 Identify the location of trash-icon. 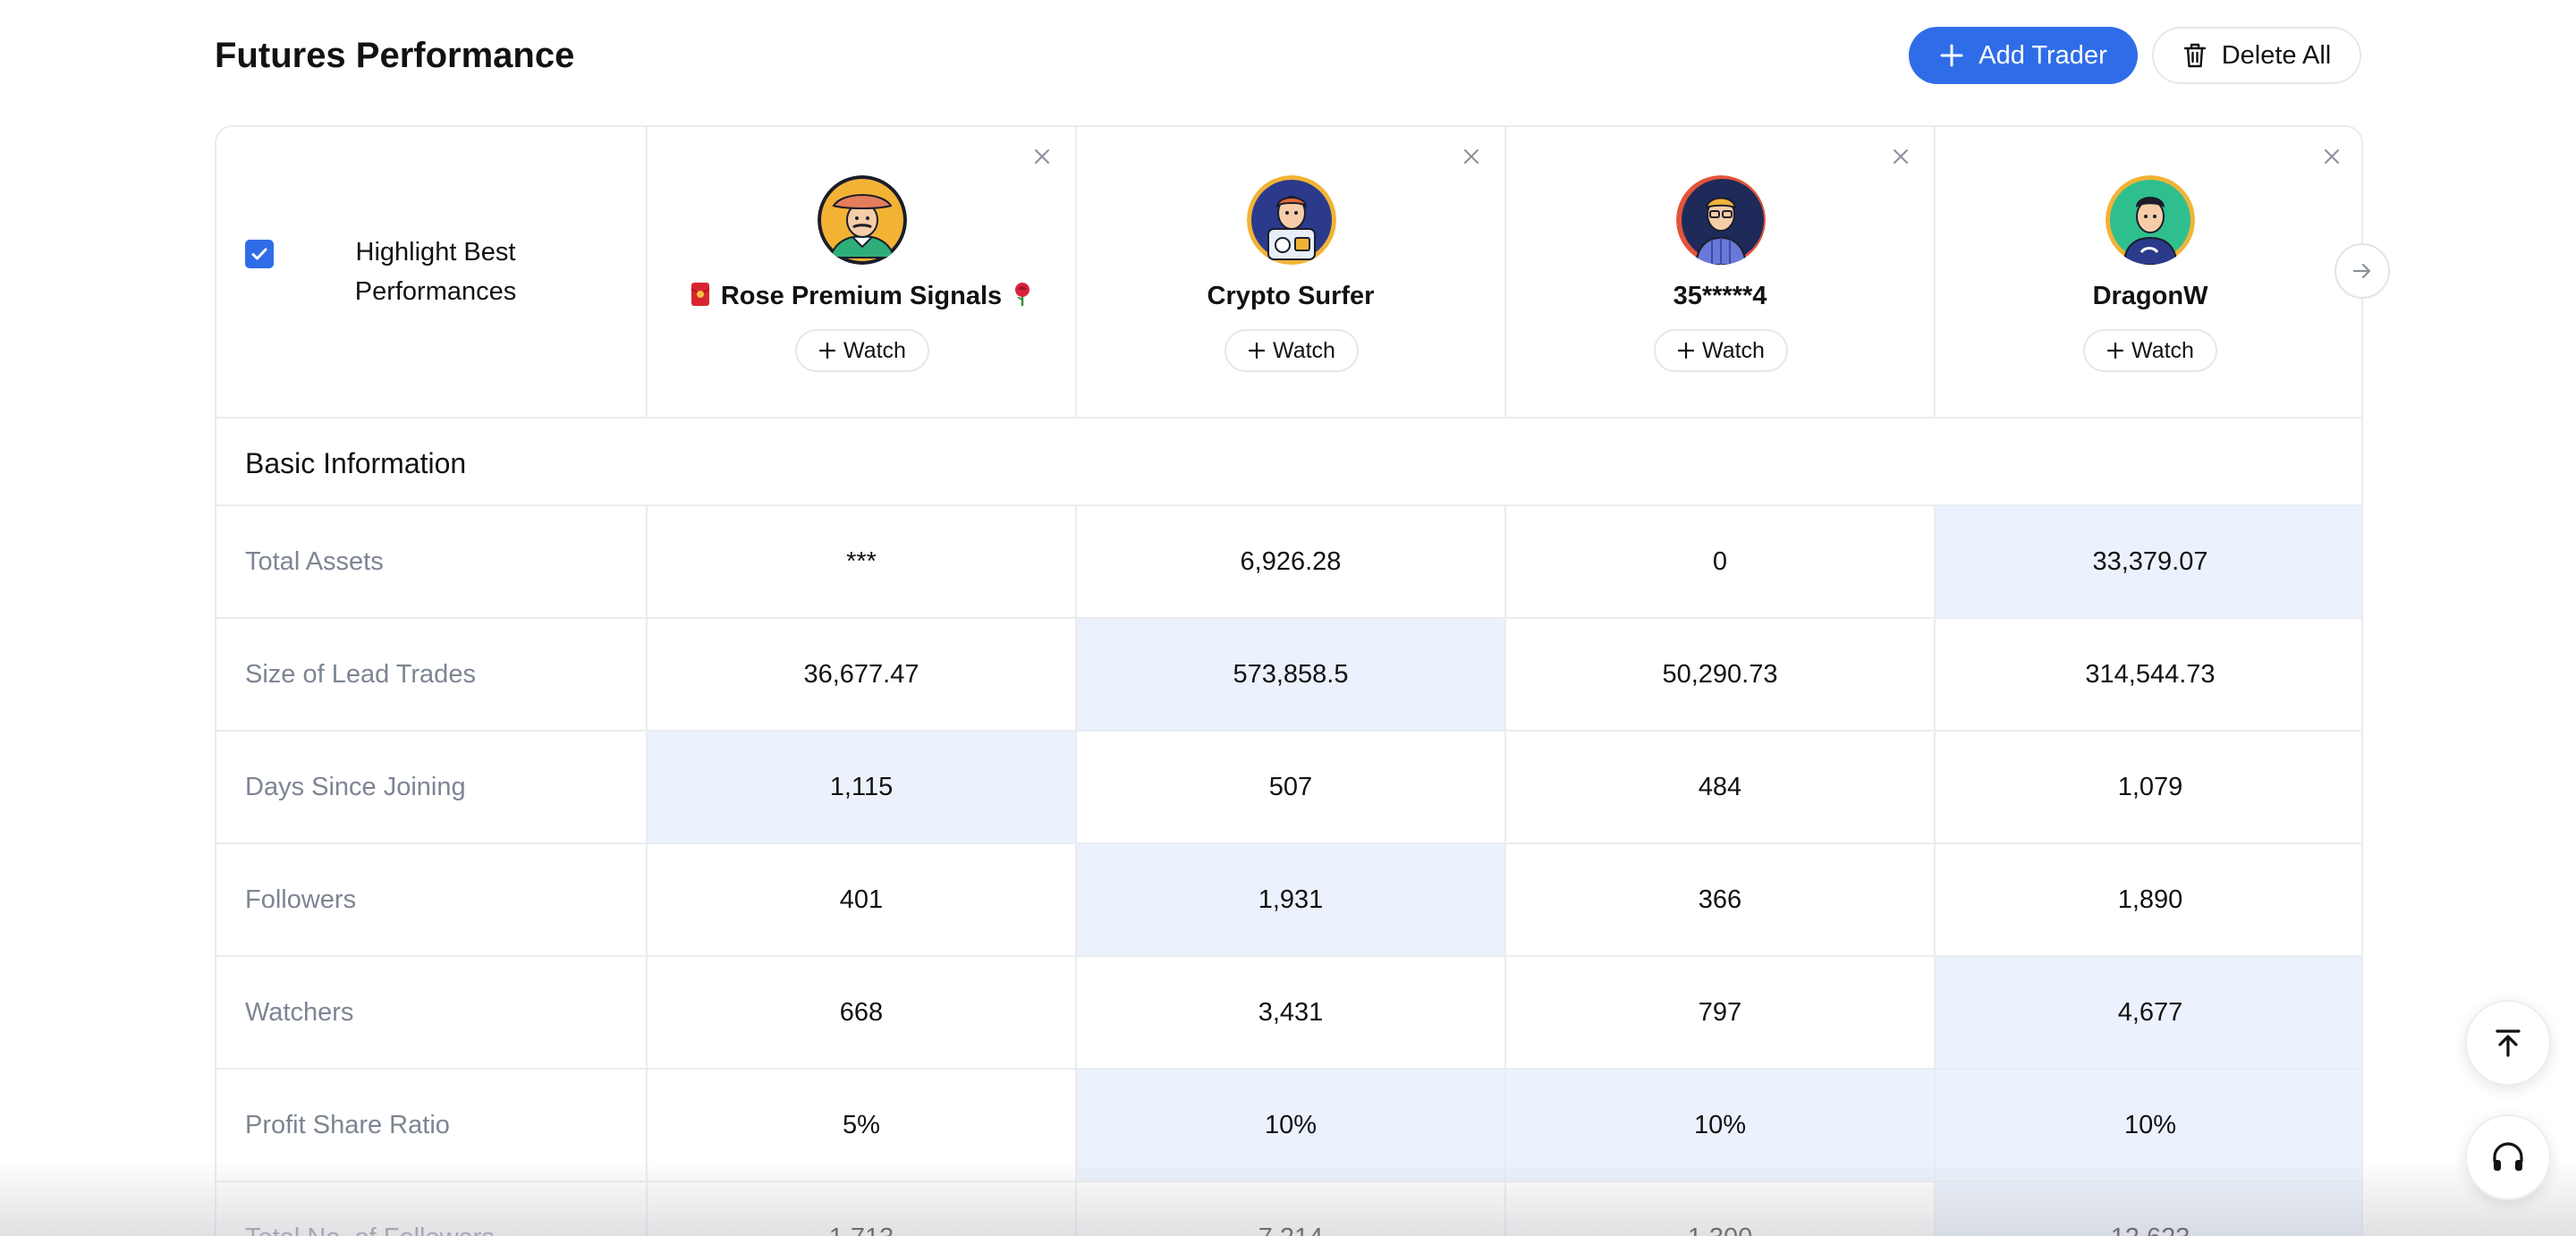
(2194, 55).